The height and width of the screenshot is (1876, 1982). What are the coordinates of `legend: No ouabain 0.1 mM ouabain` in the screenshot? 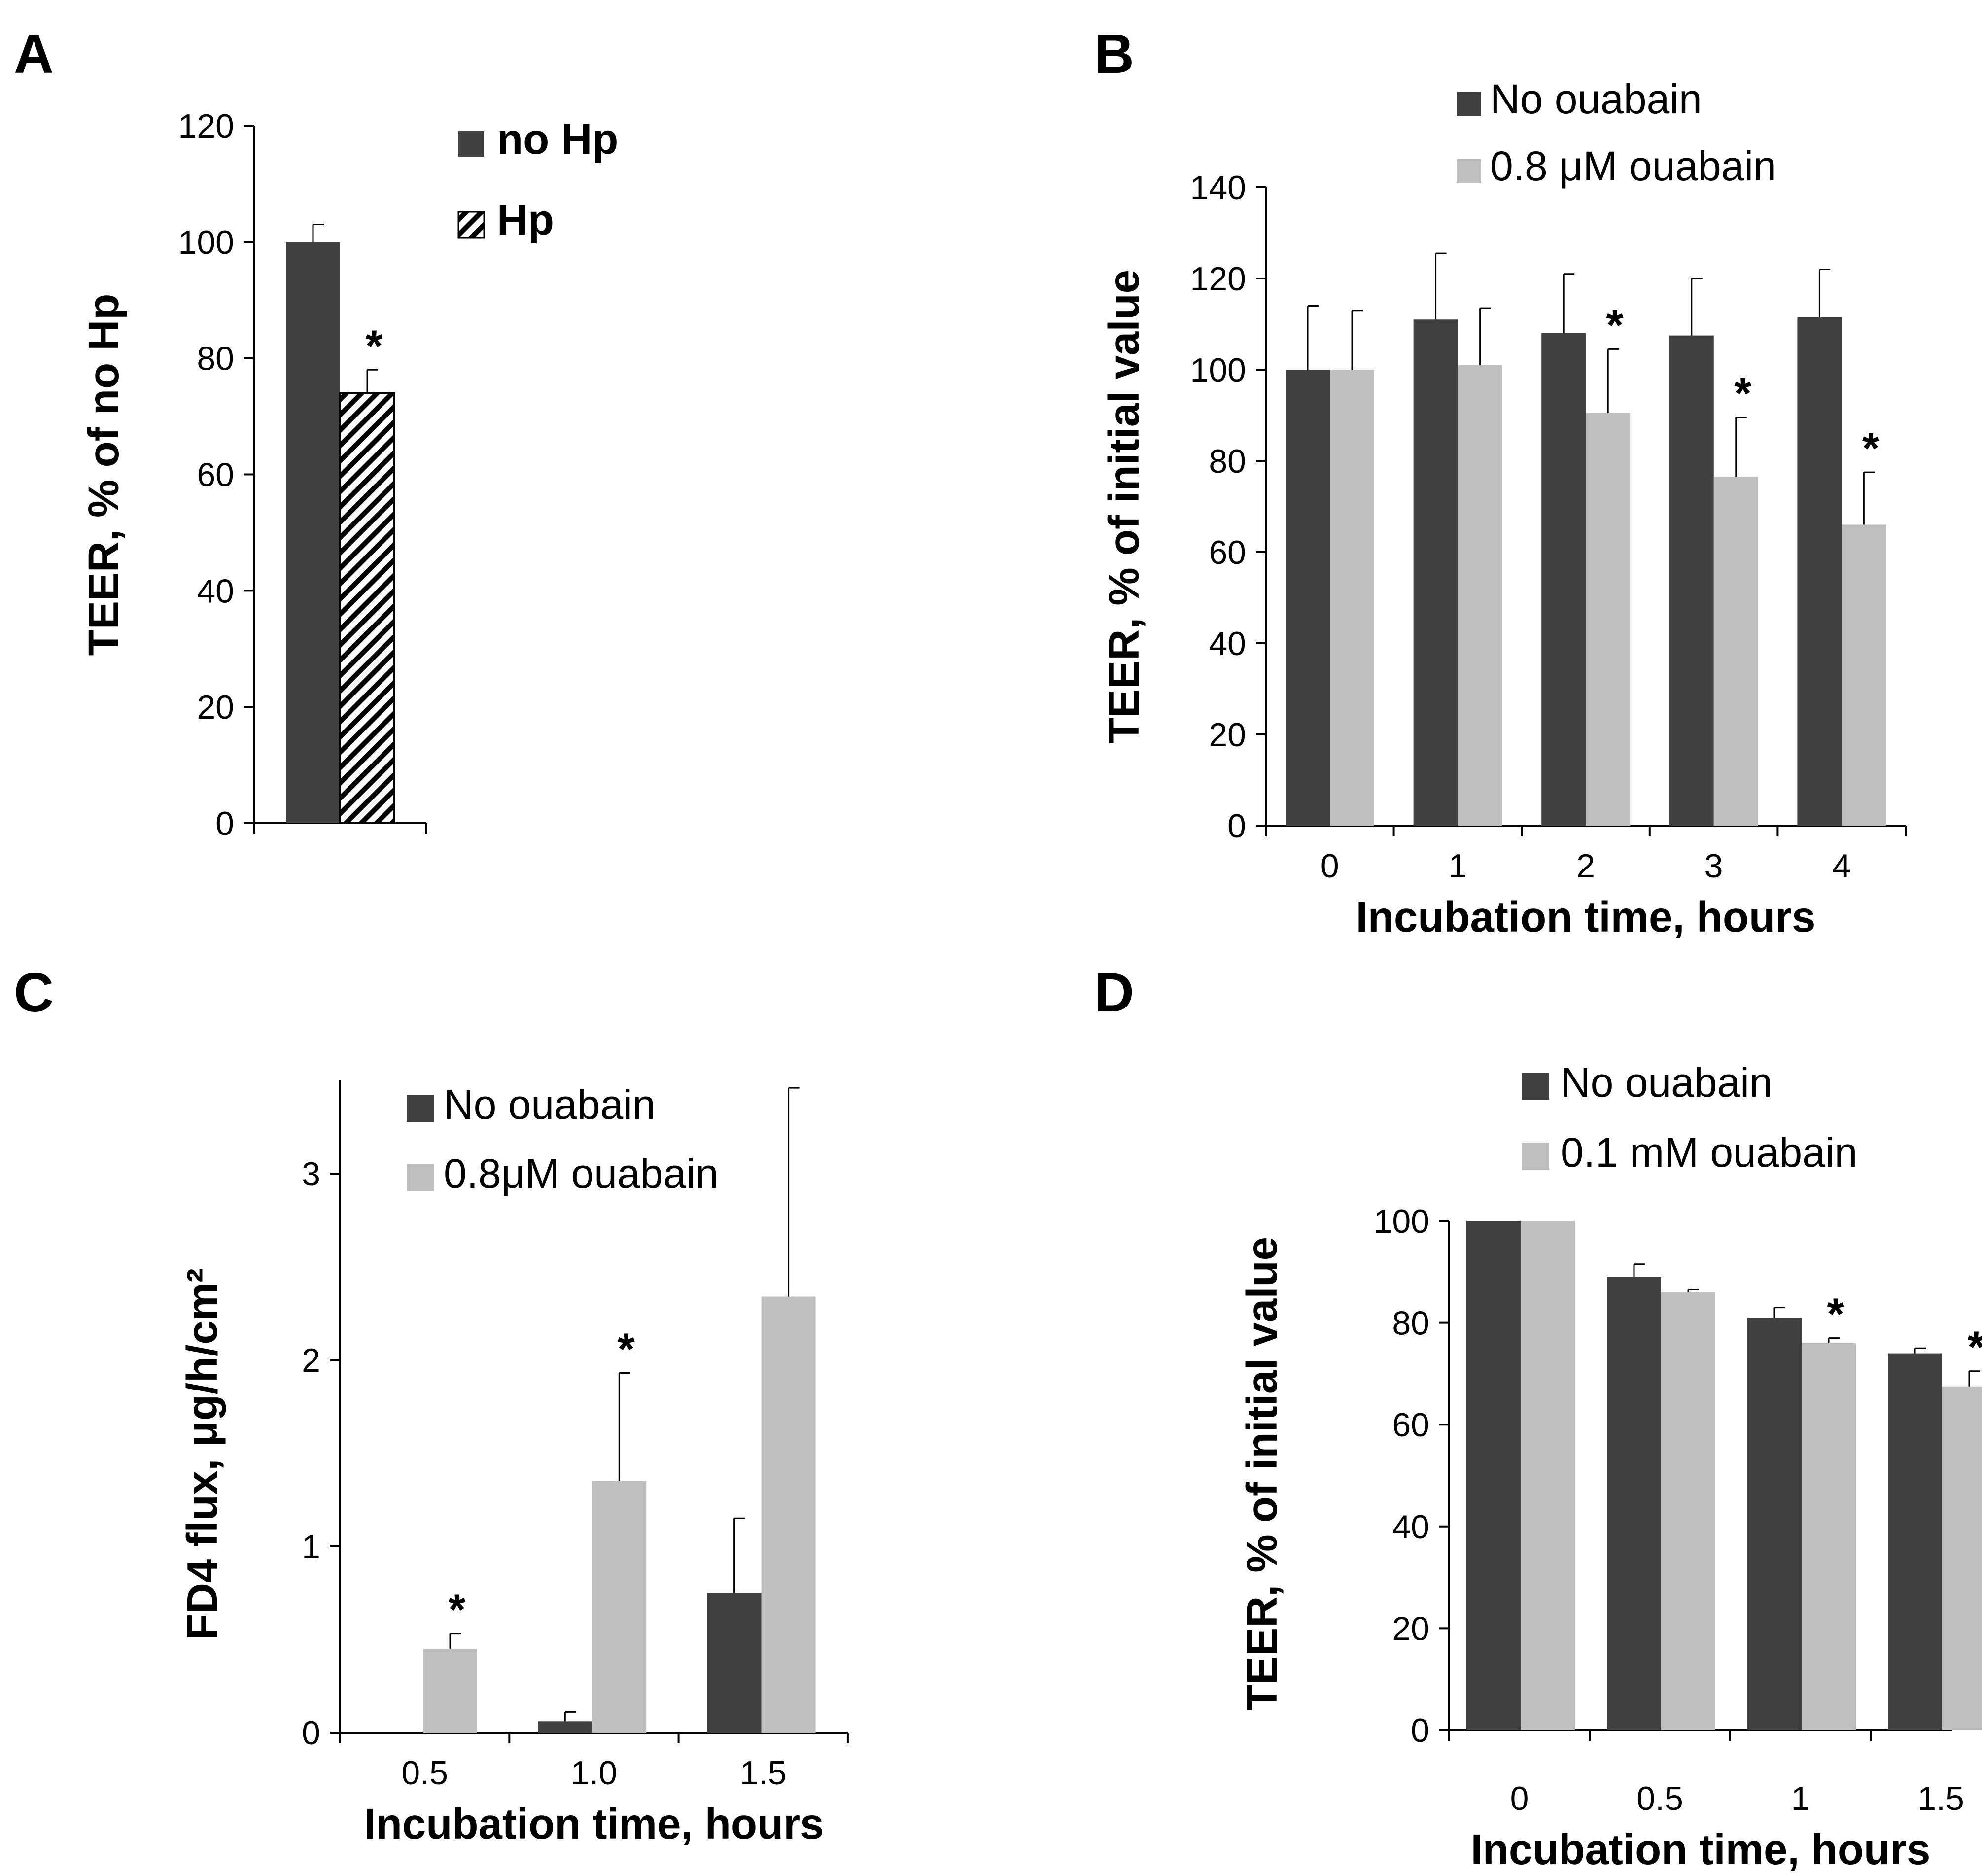 It's located at (1689, 1117).